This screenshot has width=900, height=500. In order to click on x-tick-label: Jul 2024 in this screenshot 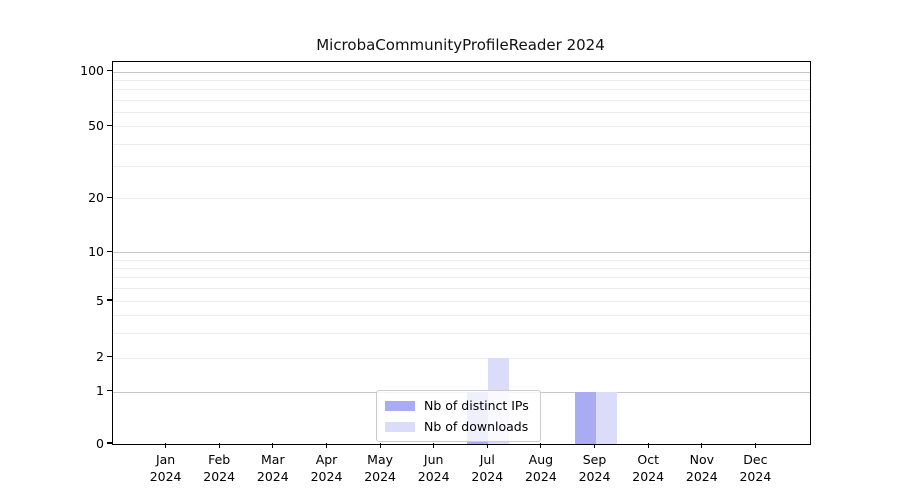, I will do `click(487, 468)`.